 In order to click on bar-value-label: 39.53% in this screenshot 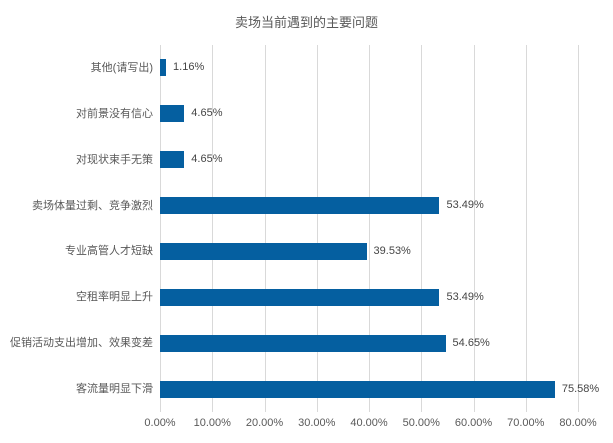, I will do `click(392, 250)`.